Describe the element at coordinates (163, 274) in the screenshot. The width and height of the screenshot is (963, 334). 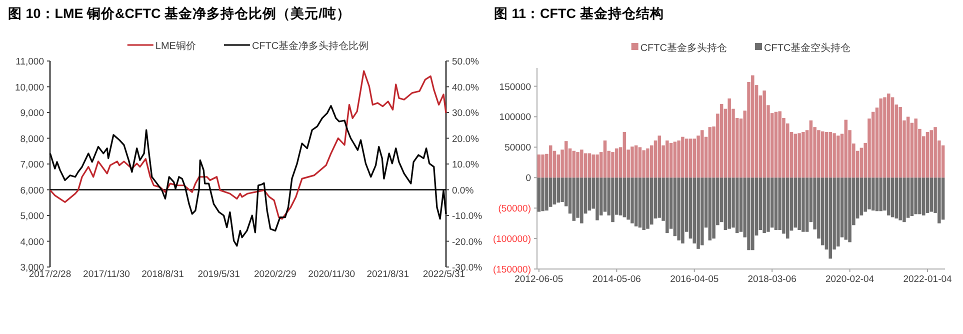
I see `x-tick-label: 2018/8/31` at that location.